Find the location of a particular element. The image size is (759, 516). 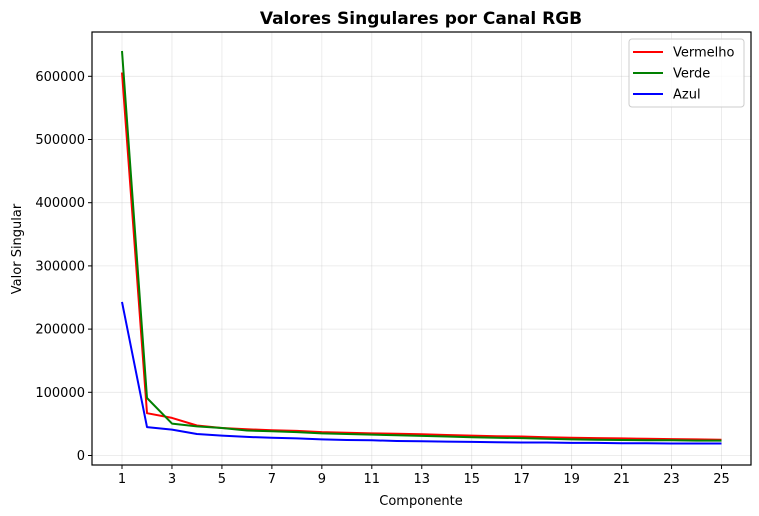

y-axis-ticks: 0 100000 200000 300000 400000 500000 600000 is located at coordinates (63, 267).